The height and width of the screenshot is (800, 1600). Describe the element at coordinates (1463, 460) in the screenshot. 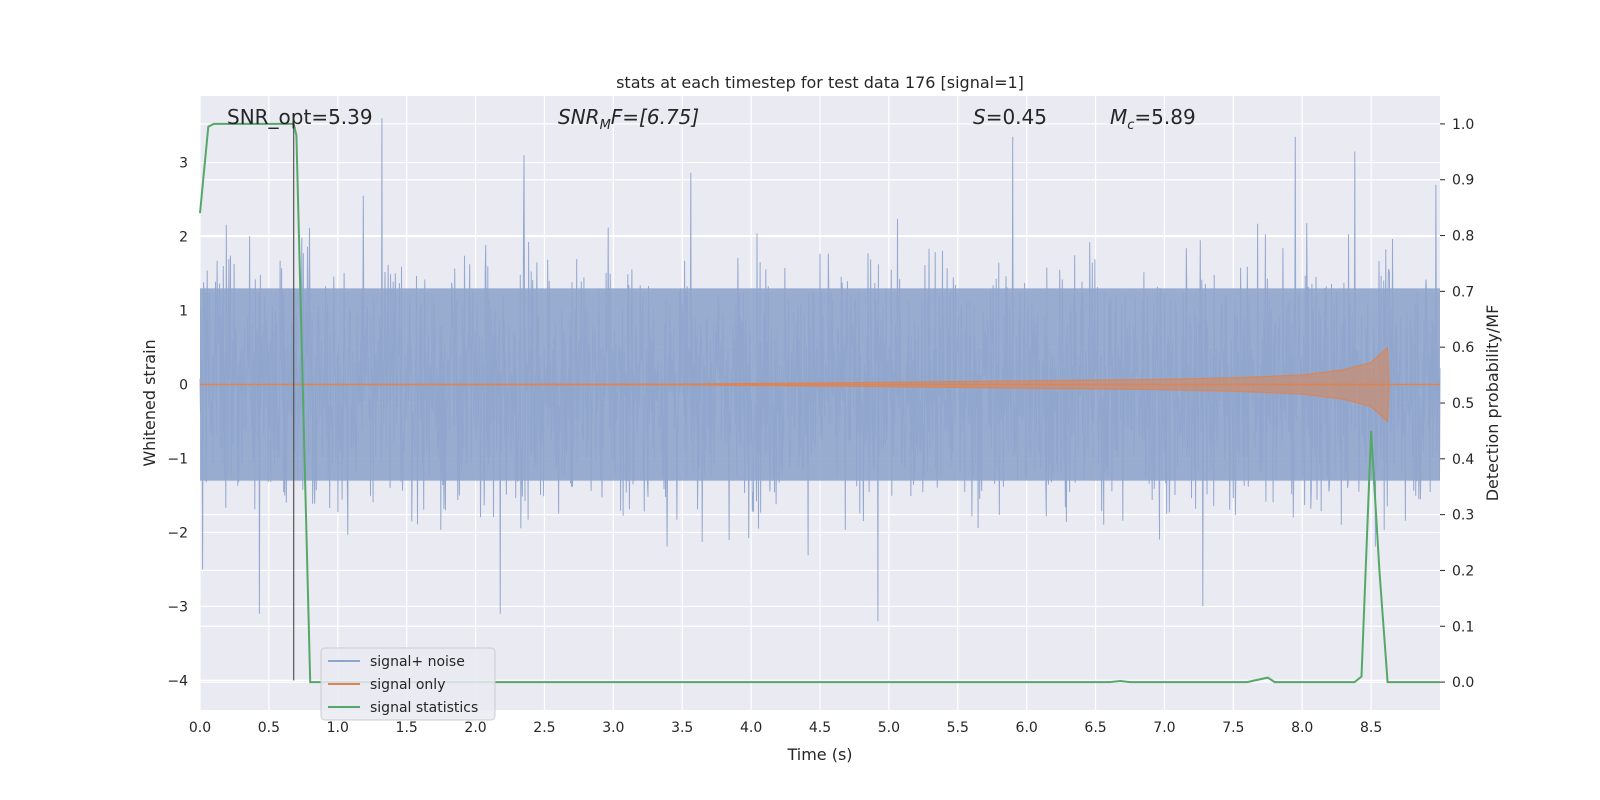

I see `y2-tick-6: 0.4` at that location.